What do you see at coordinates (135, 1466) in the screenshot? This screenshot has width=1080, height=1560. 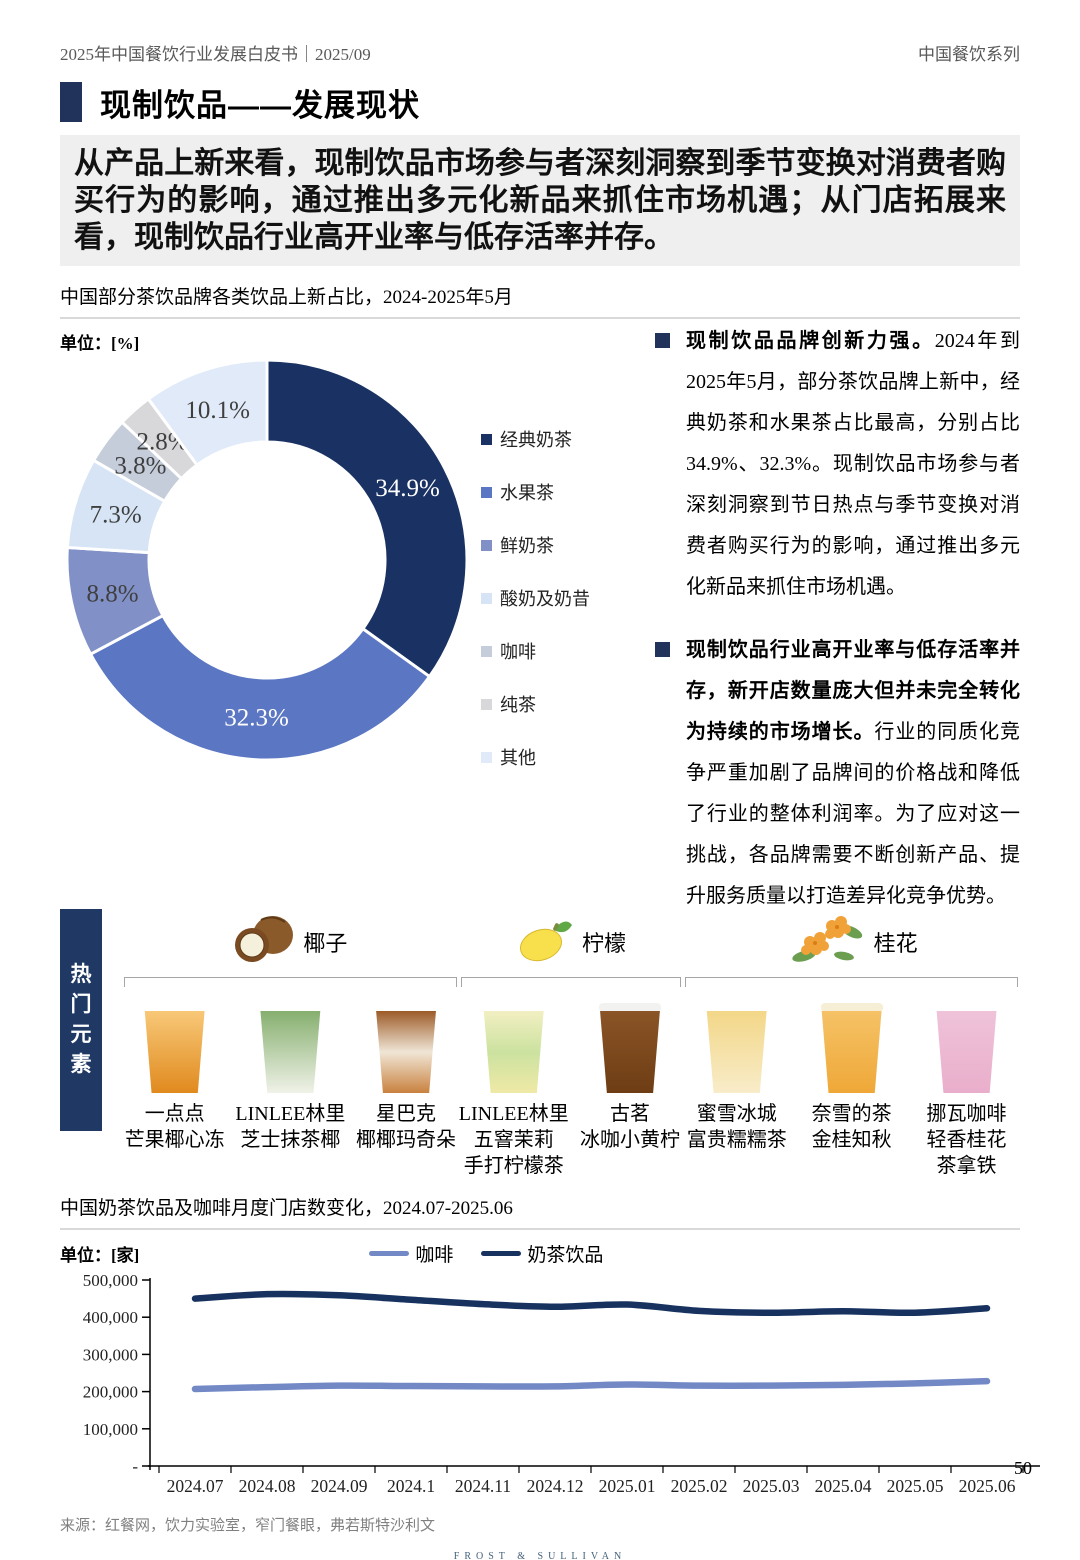 I see `y-axis-label: -` at bounding box center [135, 1466].